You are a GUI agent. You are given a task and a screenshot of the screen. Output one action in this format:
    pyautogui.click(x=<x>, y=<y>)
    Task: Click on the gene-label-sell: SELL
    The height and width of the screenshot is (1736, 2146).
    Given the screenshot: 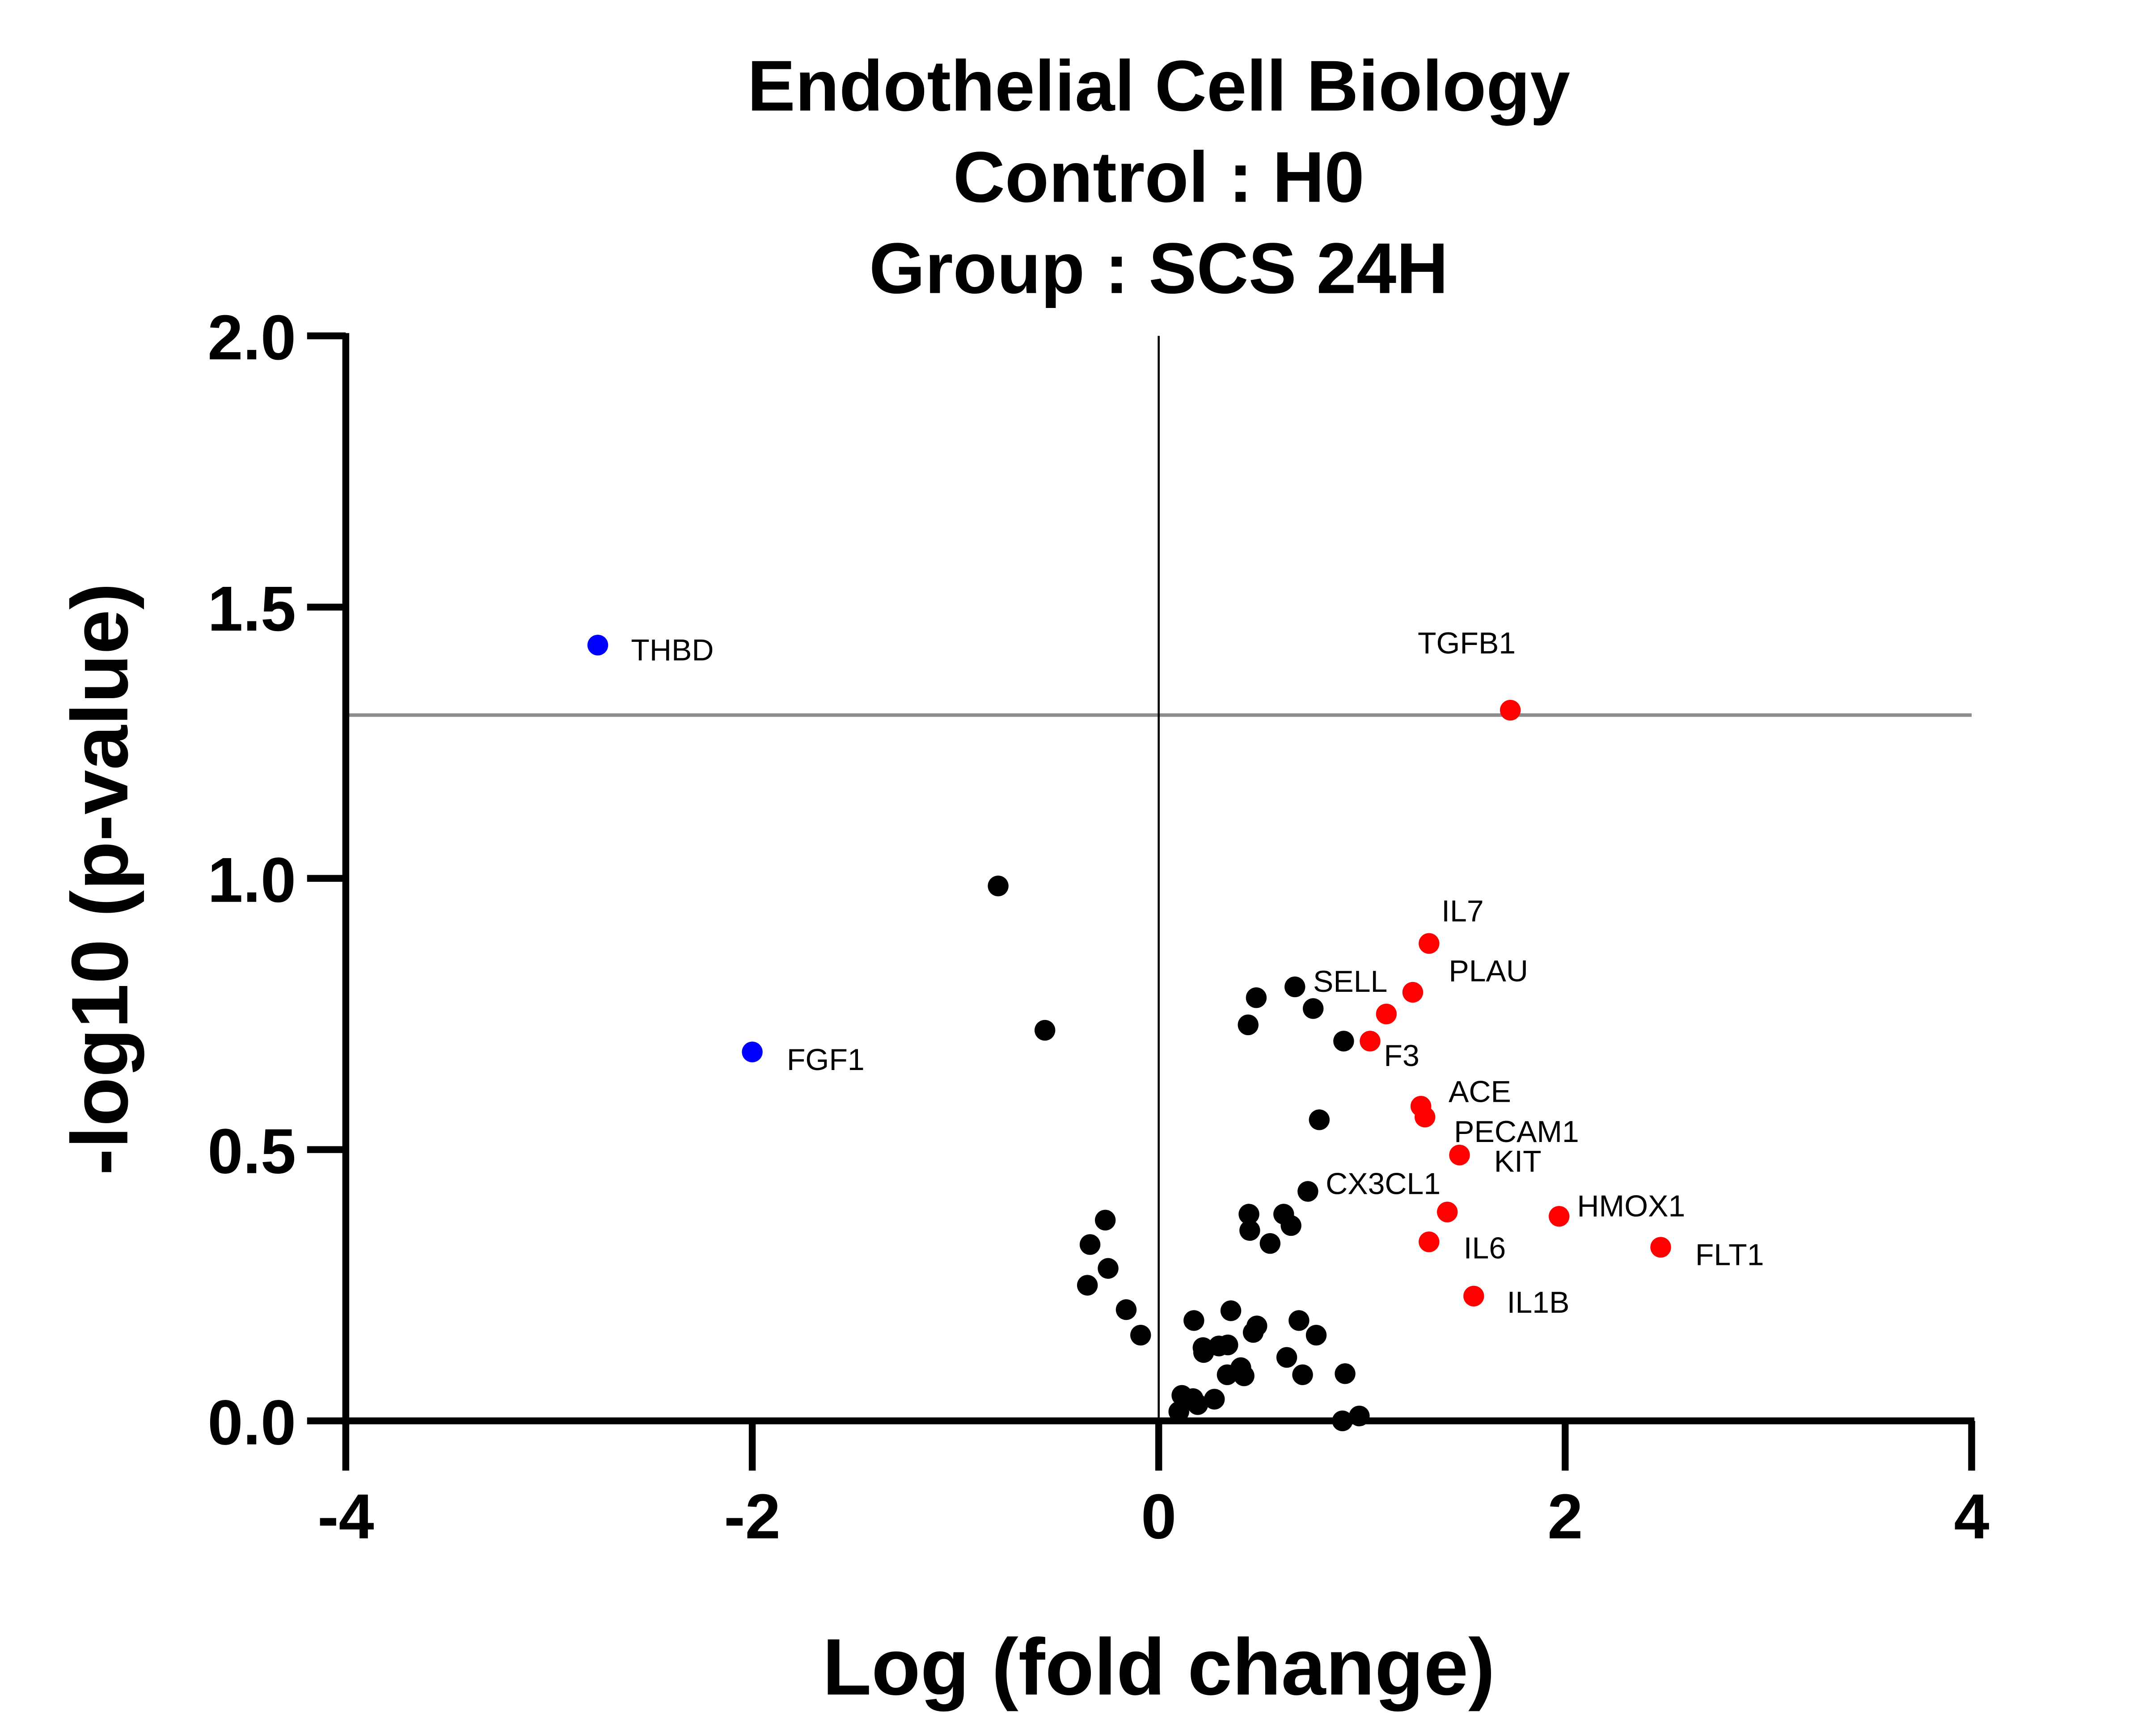 What is the action you would take?
    pyautogui.click(x=1350, y=982)
    